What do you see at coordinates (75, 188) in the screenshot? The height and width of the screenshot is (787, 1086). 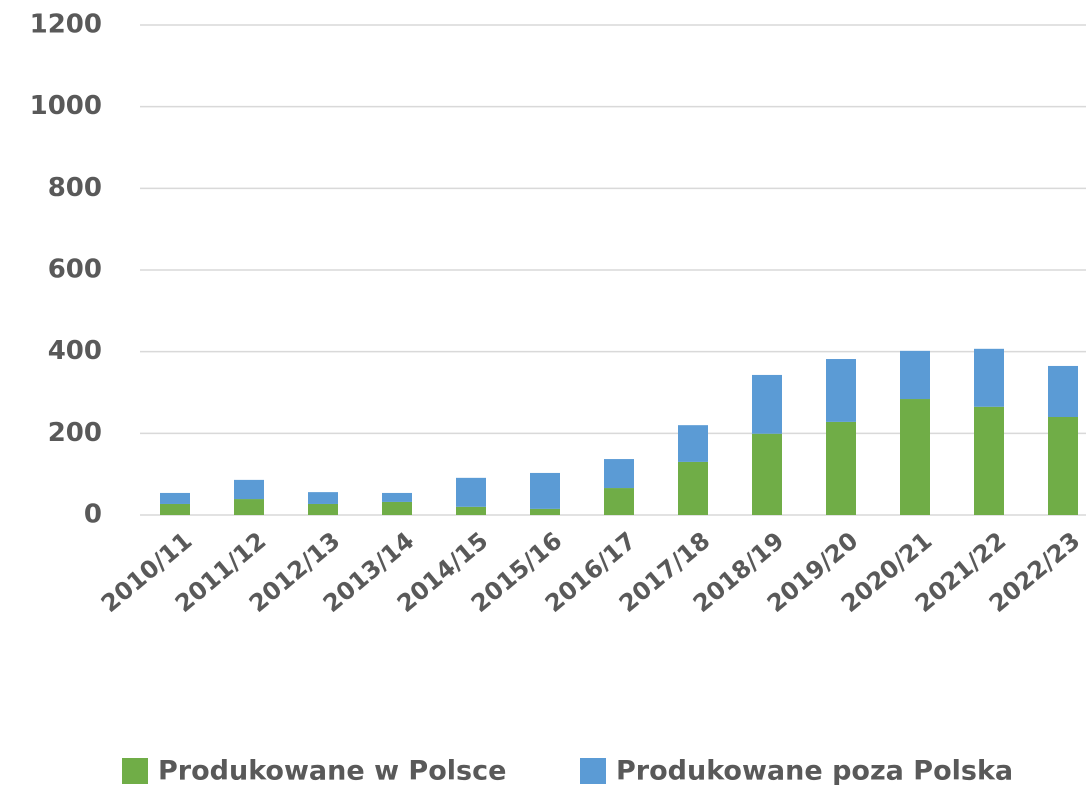 I see `y-tick-label: 800` at bounding box center [75, 188].